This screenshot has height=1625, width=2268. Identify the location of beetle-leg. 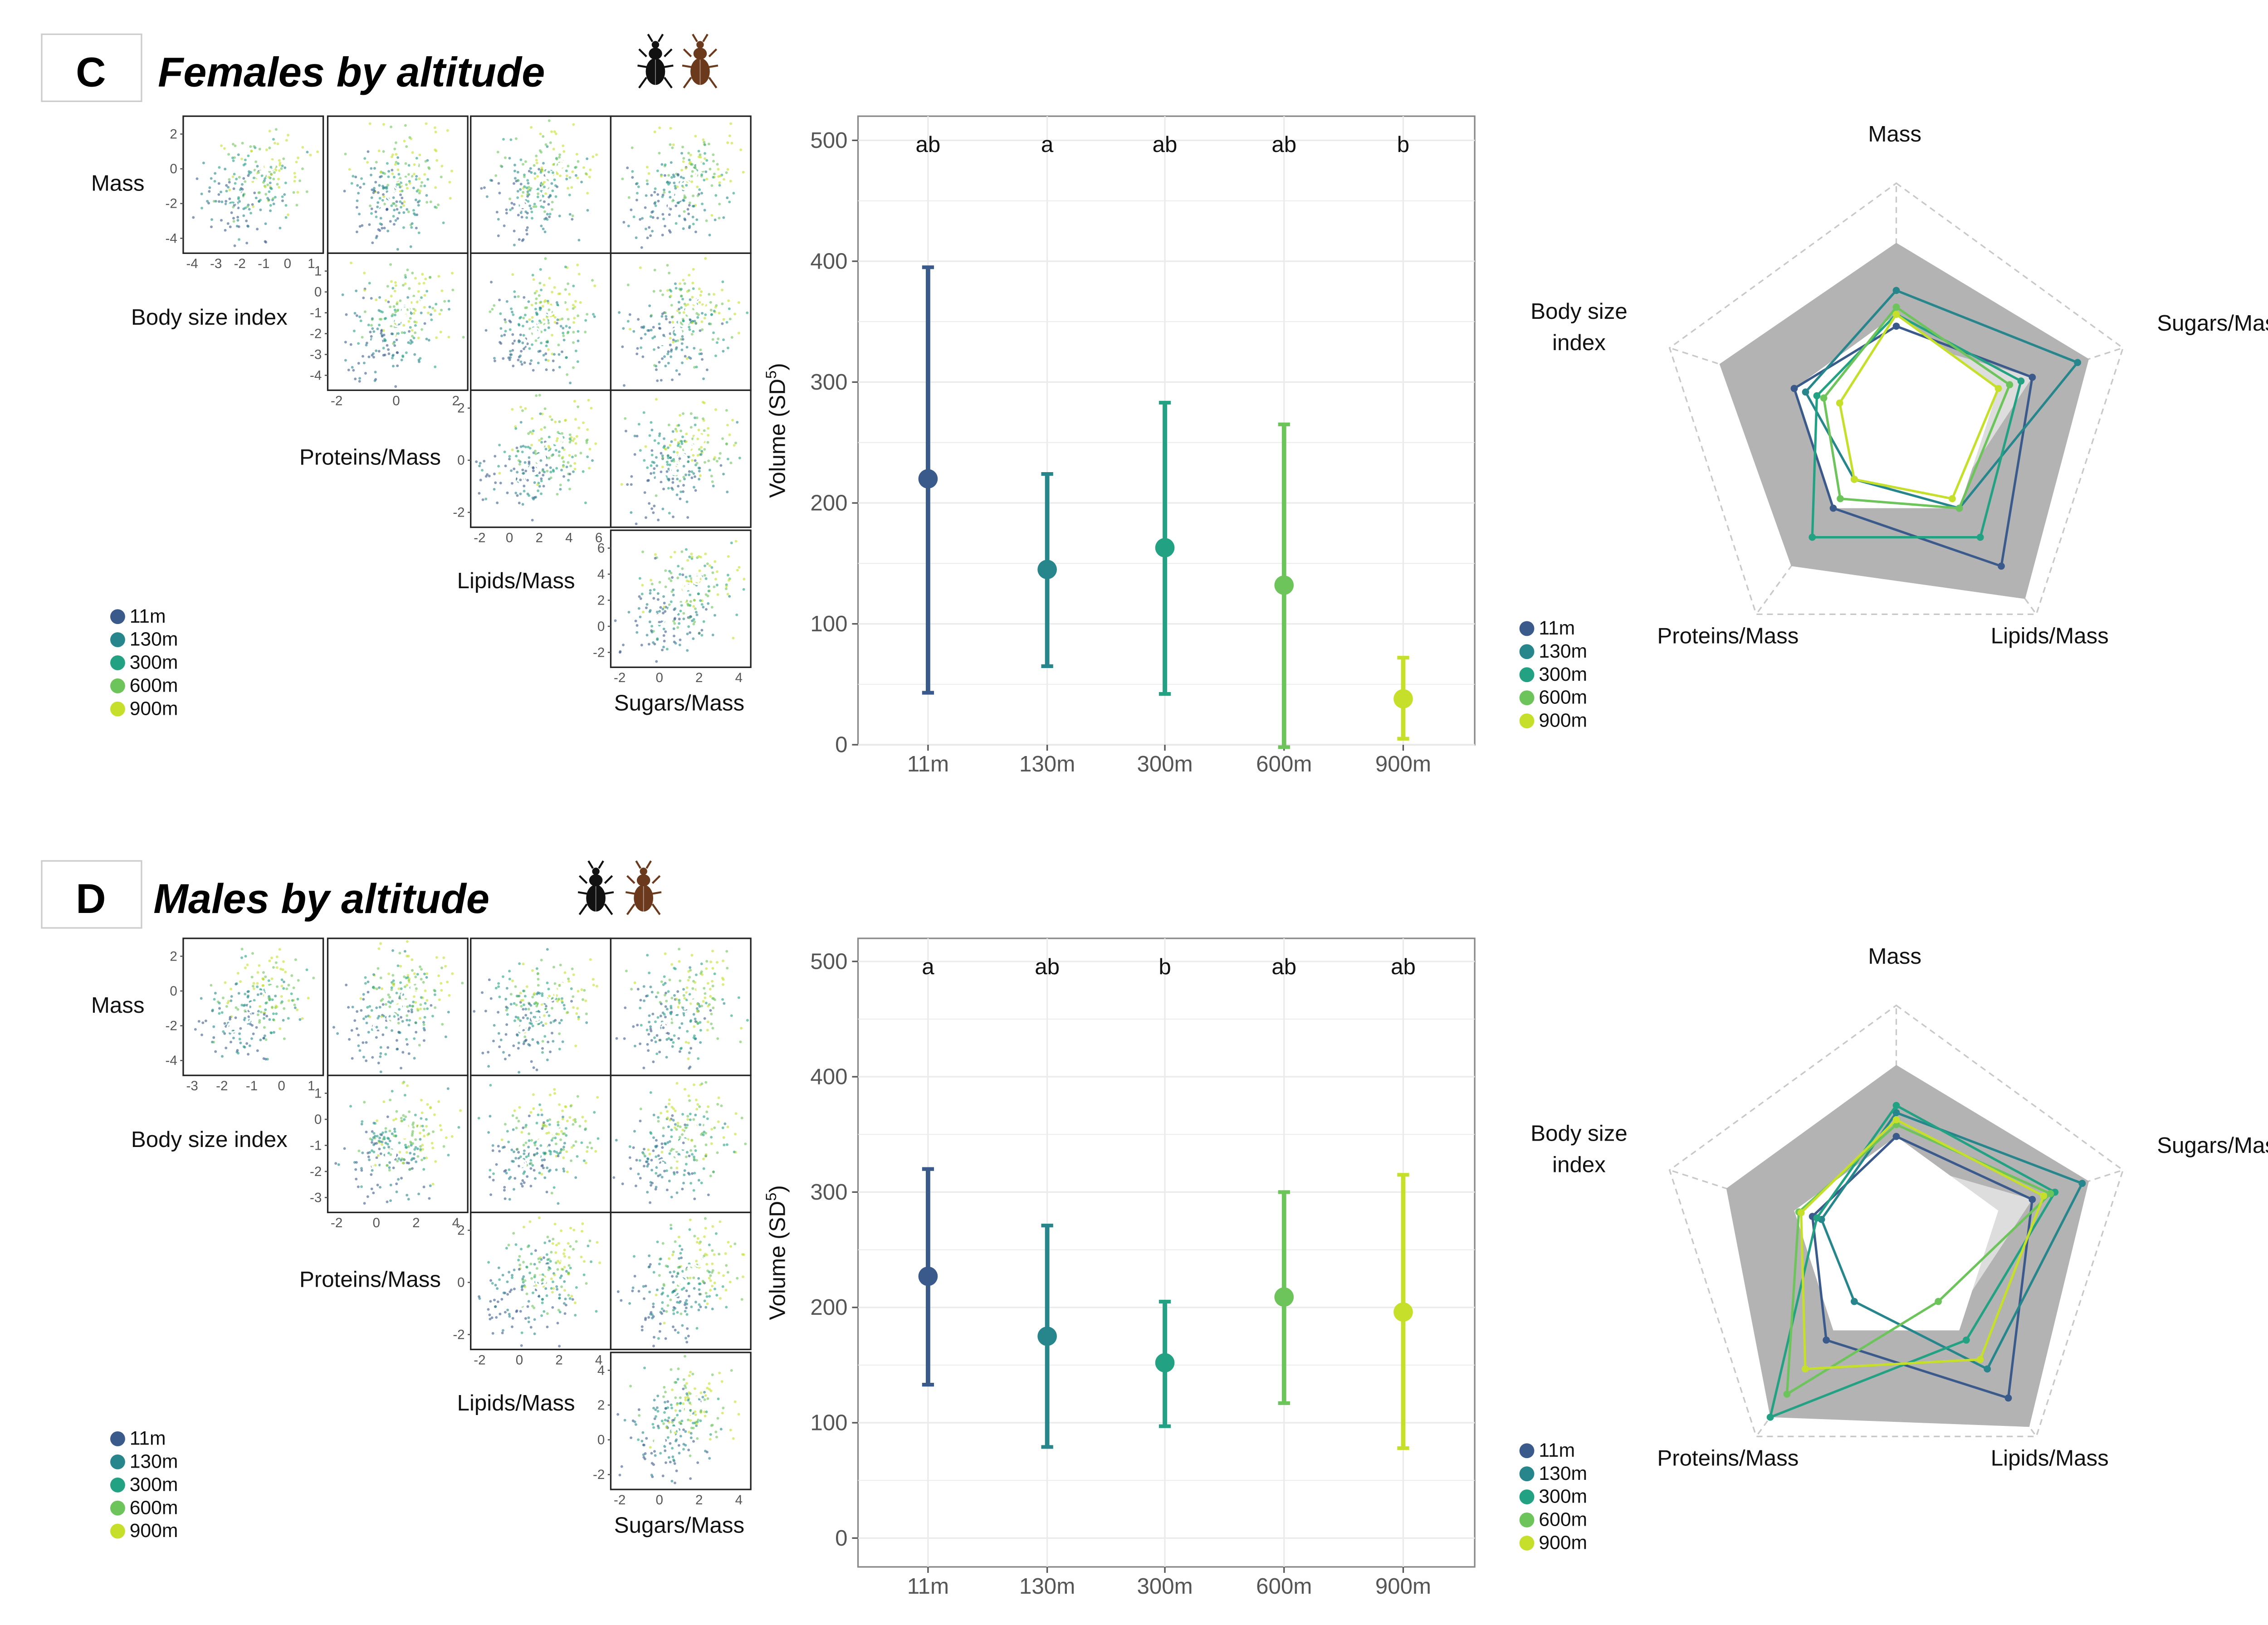
(668, 83).